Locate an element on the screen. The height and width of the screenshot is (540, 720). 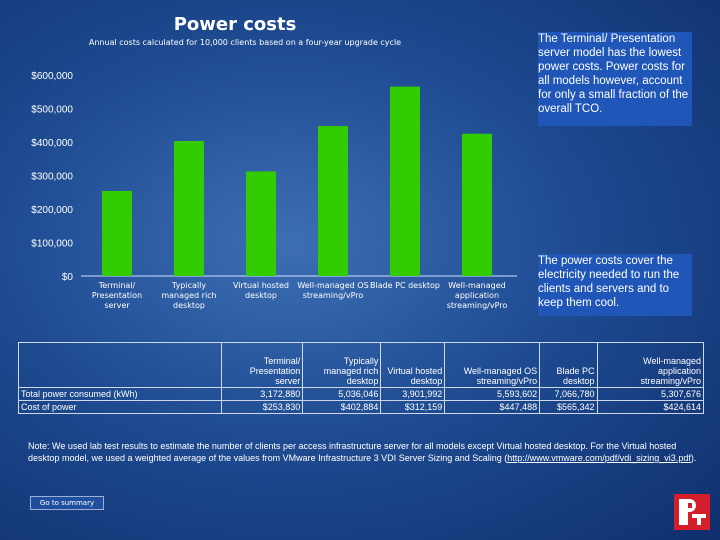
x-tick-label: Well-managed OS is located at coordinates (332, 285).